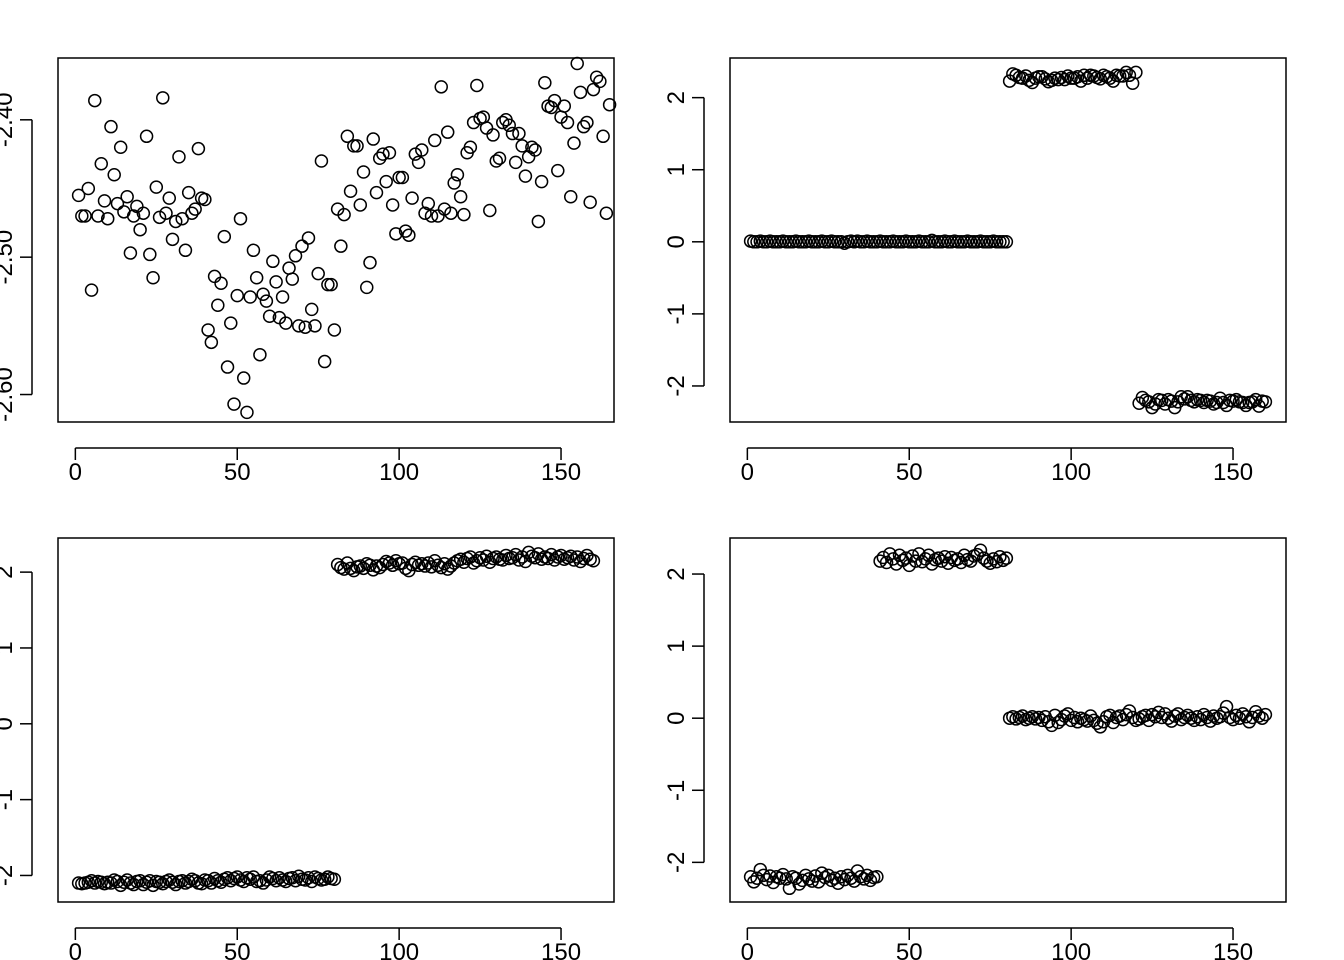 This screenshot has width=1344, height=960. What do you see at coordinates (9, 257) in the screenshot?
I see `y-tick-label: -2.50` at bounding box center [9, 257].